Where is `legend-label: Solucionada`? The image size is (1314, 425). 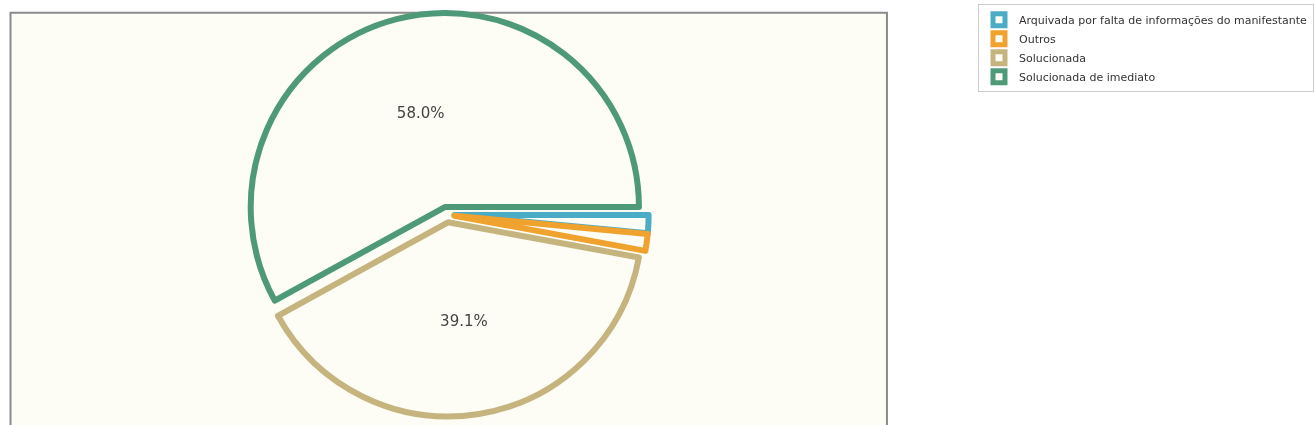
legend-label: Solucionada is located at coordinates (1053, 59).